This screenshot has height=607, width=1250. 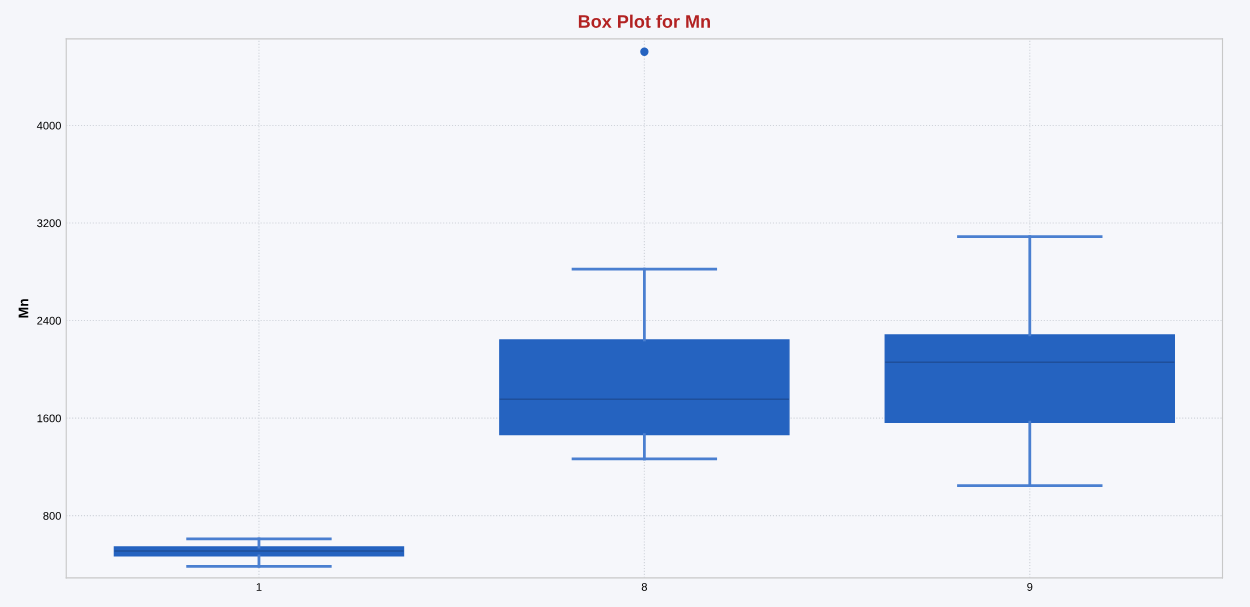 I want to click on y-tick-label: 2400, so click(x=49, y=320).